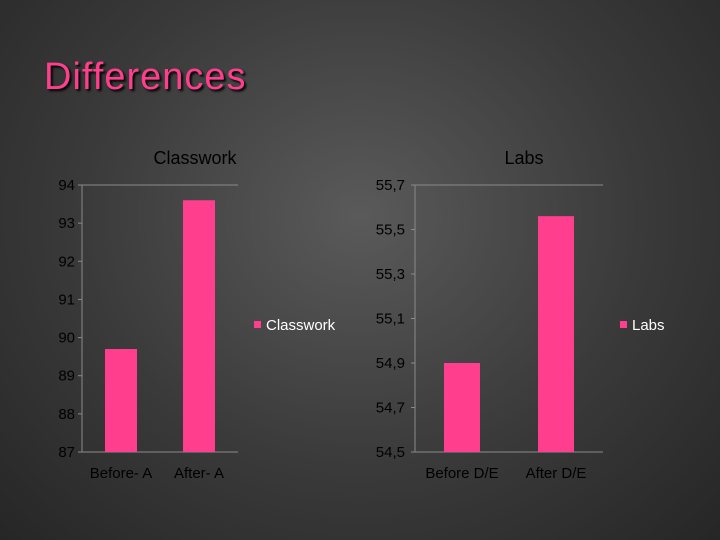  Describe the element at coordinates (390, 452) in the screenshot. I see `labs-y-tick-label: 54,5` at that location.